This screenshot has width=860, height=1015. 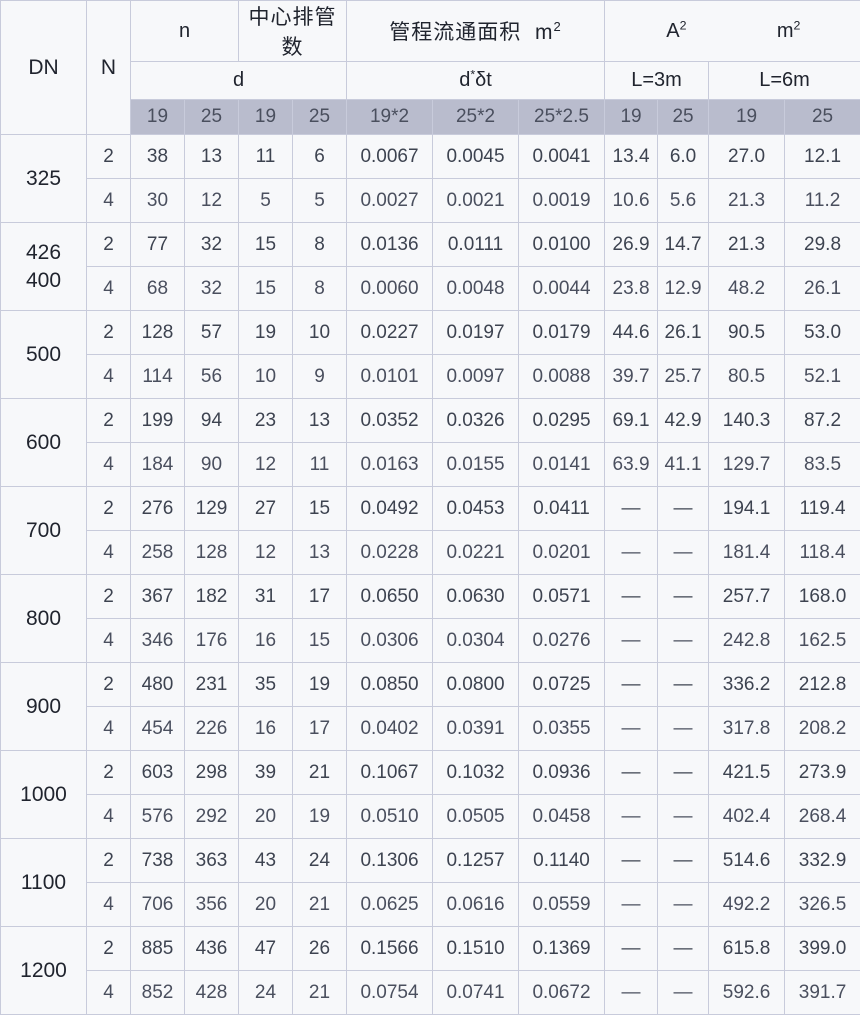 I want to click on data-cell-A_L3m_25: 12.9, so click(x=683, y=289).